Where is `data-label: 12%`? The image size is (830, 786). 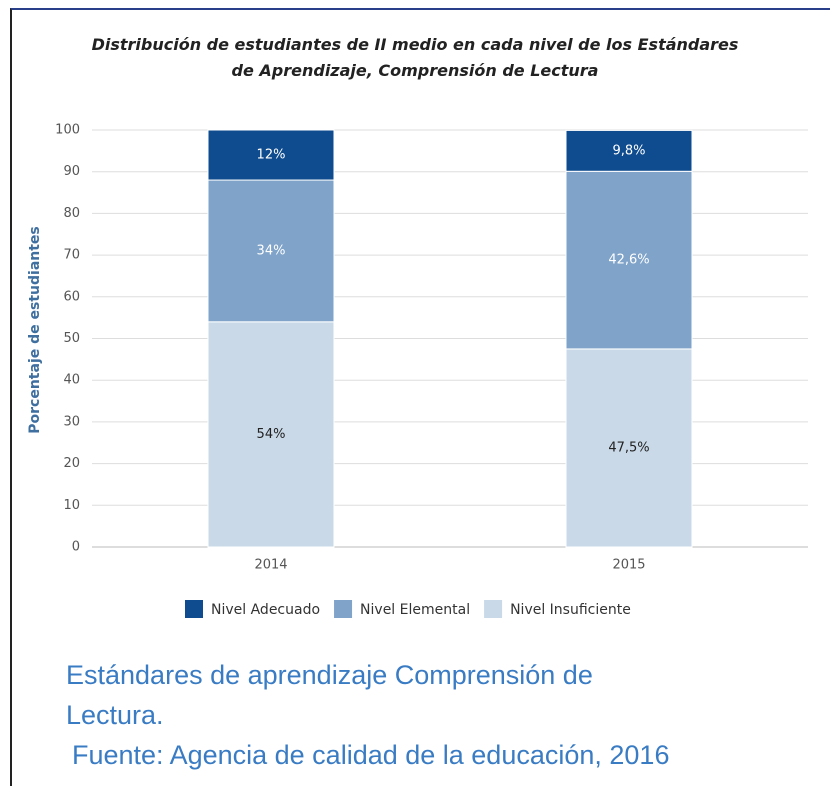 data-label: 12% is located at coordinates (271, 155).